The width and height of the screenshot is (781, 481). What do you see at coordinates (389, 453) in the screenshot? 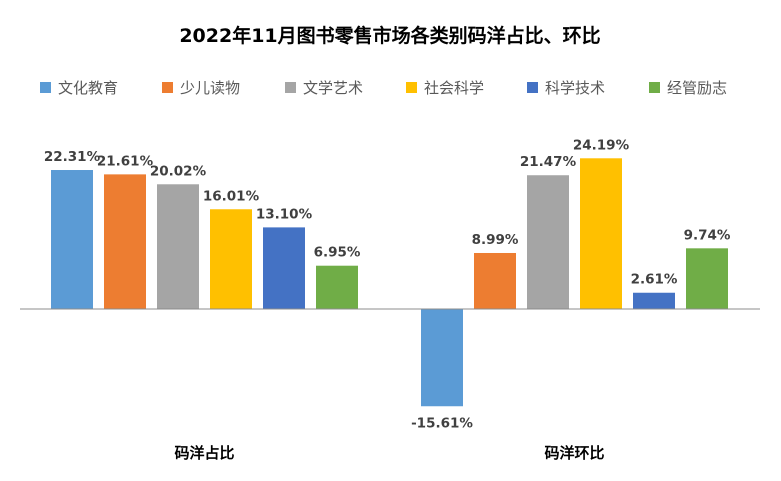
I see `category-labels: 码洋占比 码洋环比` at bounding box center [389, 453].